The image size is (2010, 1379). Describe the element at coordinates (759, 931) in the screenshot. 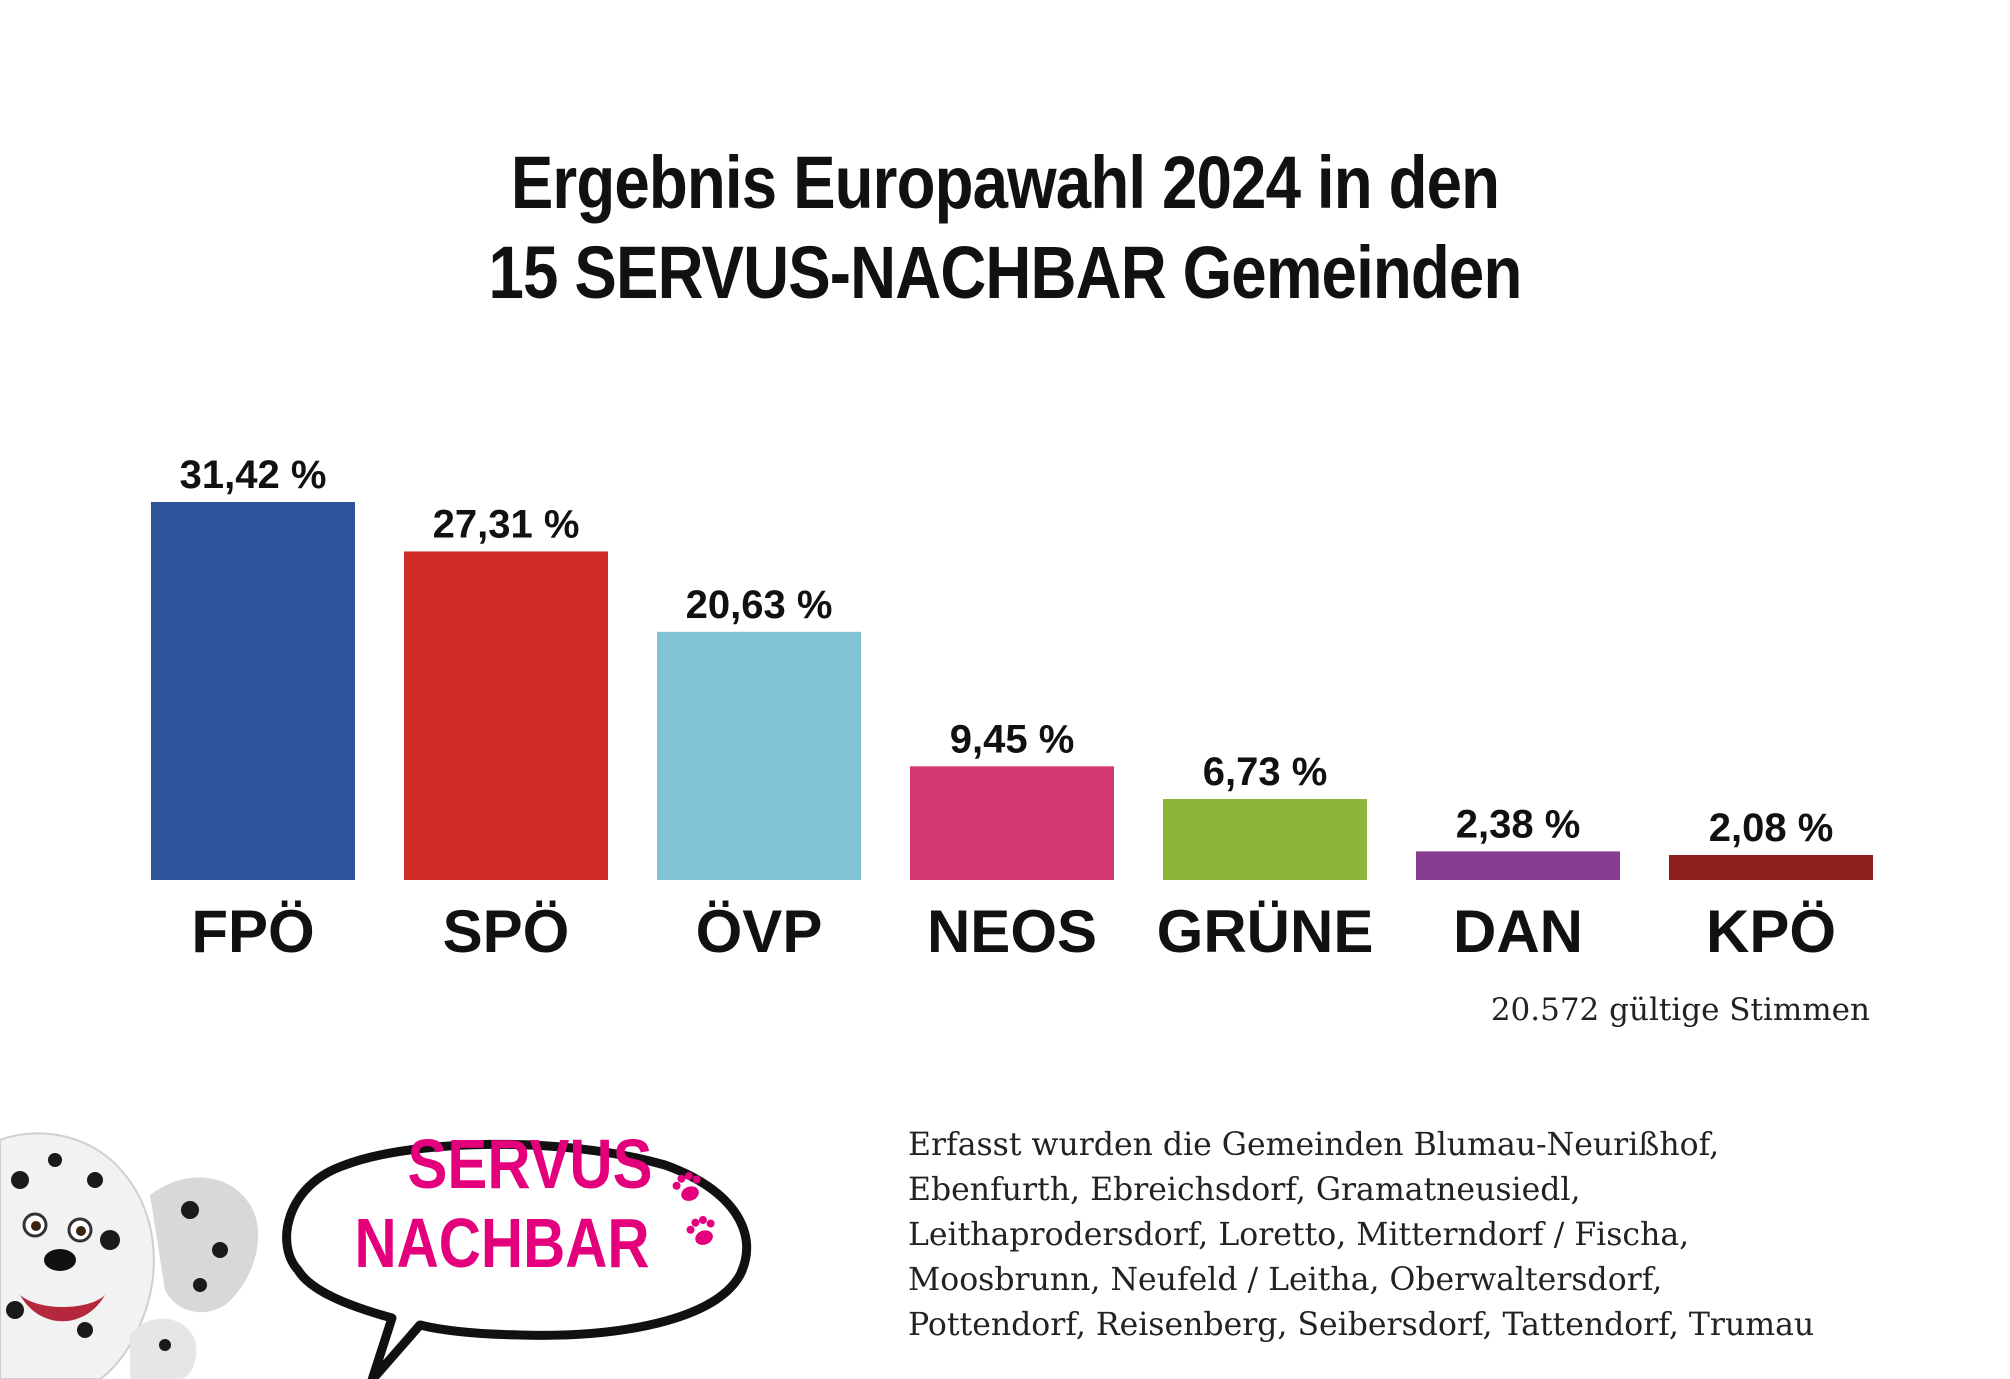

I see `category-label: ÖVP` at that location.